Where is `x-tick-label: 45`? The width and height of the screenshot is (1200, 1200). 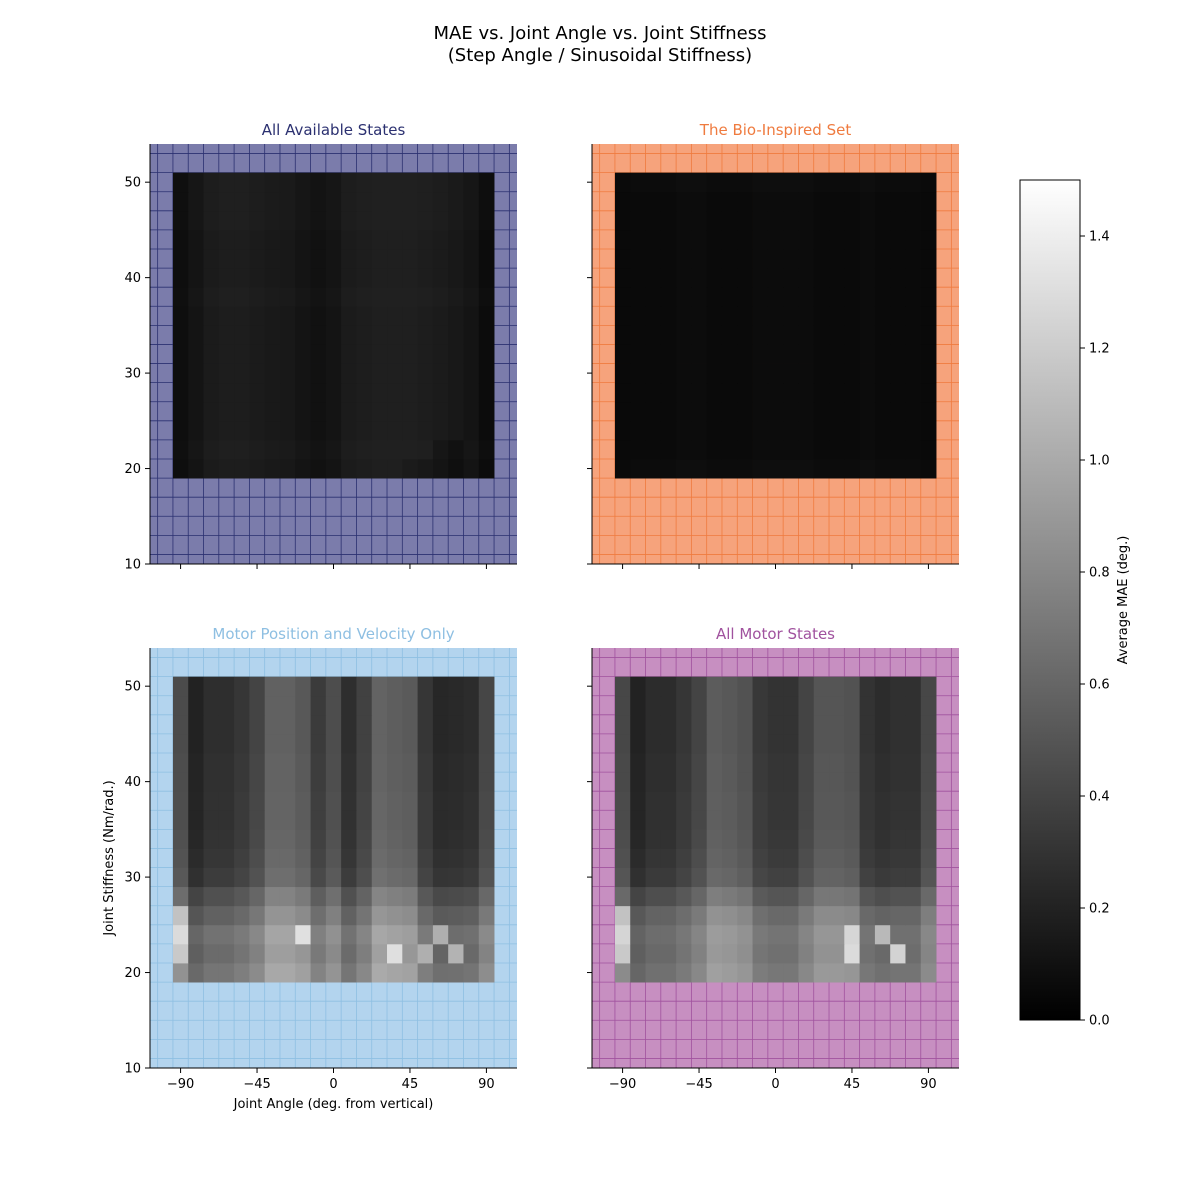
x-tick-label: 45 is located at coordinates (410, 1084).